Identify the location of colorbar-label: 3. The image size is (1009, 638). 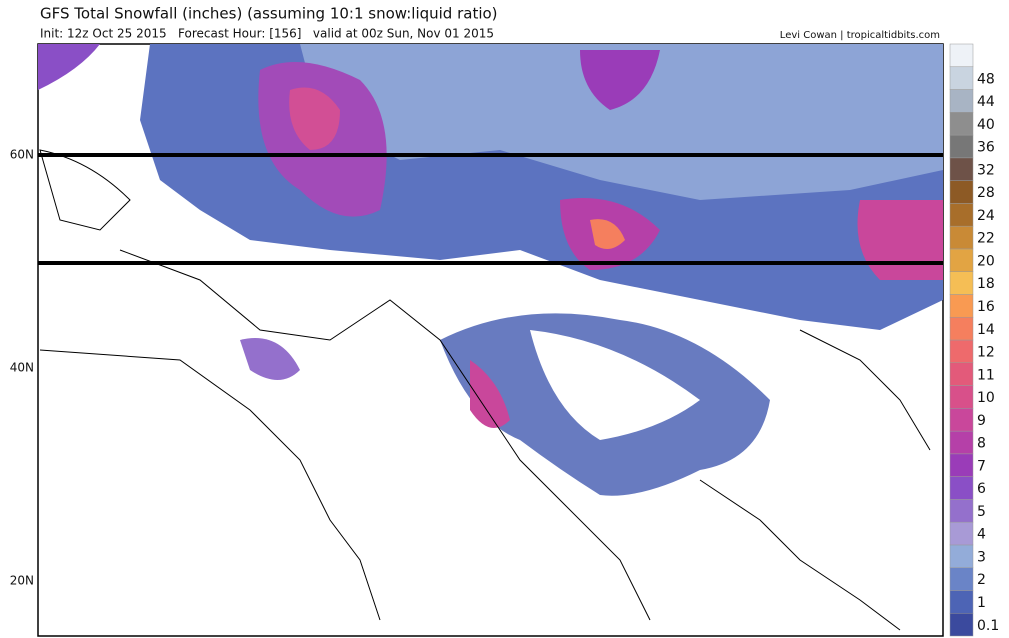
(981, 557).